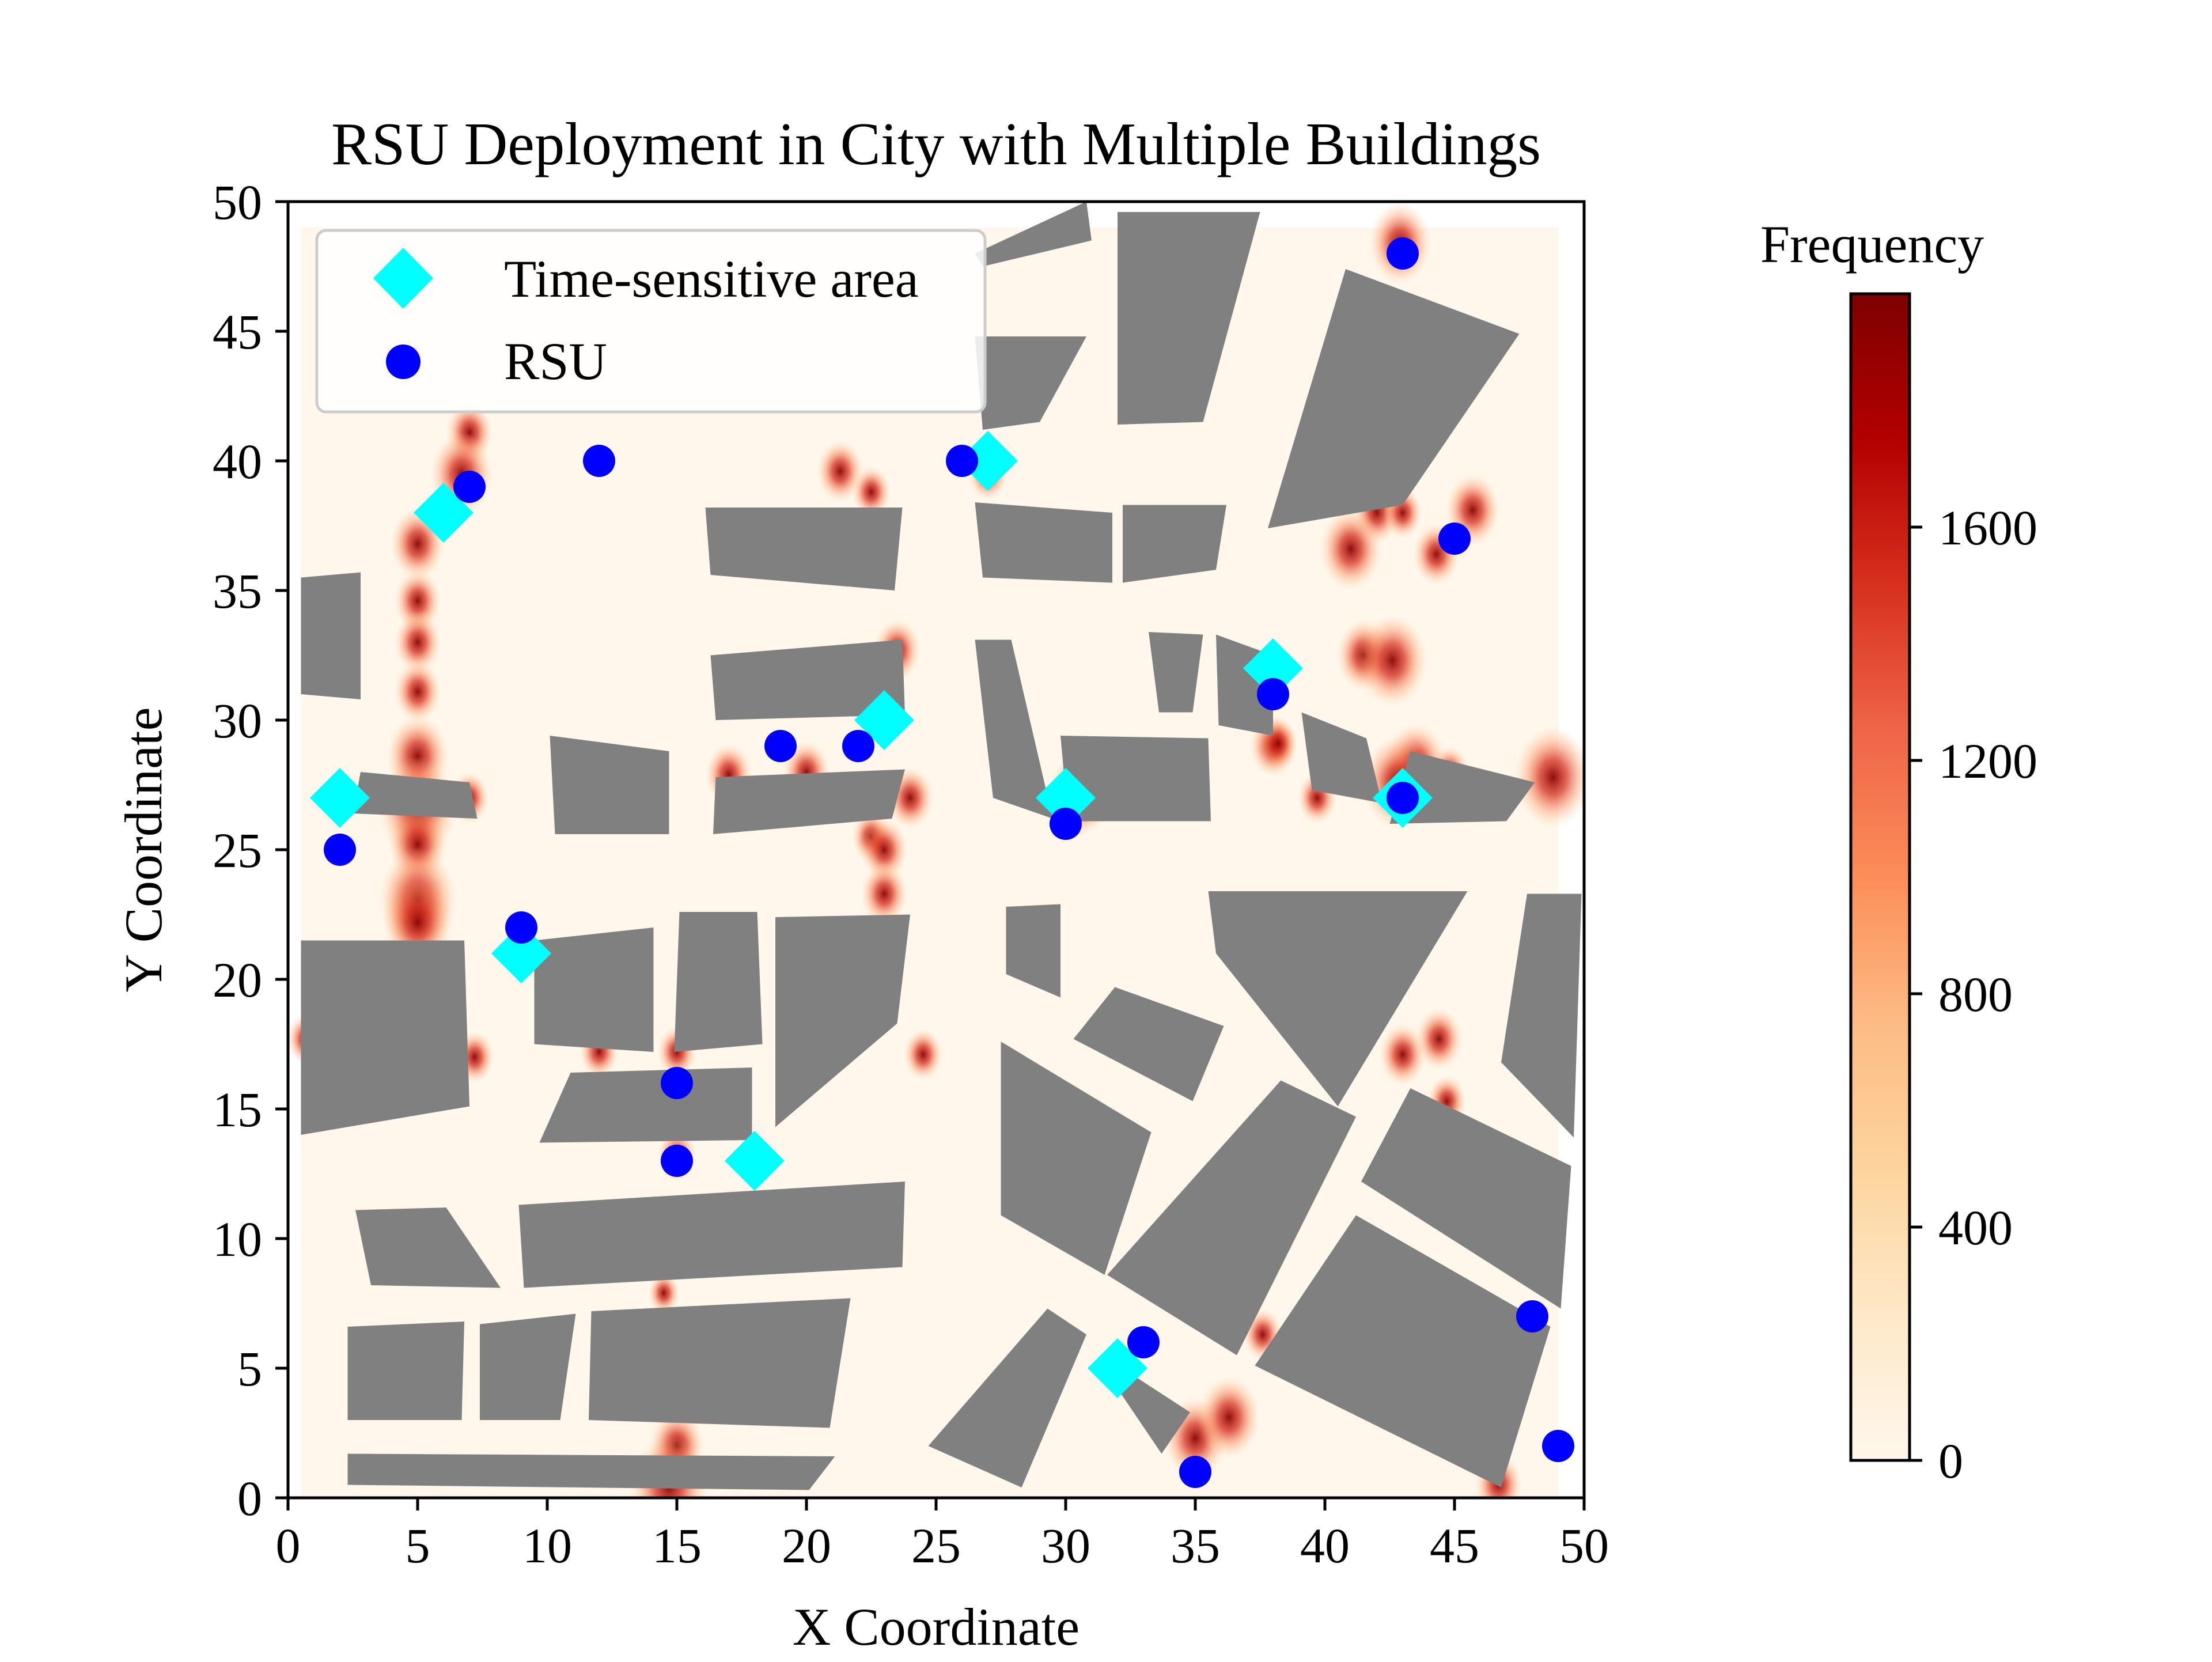 This screenshot has width=2212, height=1662. Describe the element at coordinates (403, 361) in the screenshot. I see `legend-circle-icon` at that location.